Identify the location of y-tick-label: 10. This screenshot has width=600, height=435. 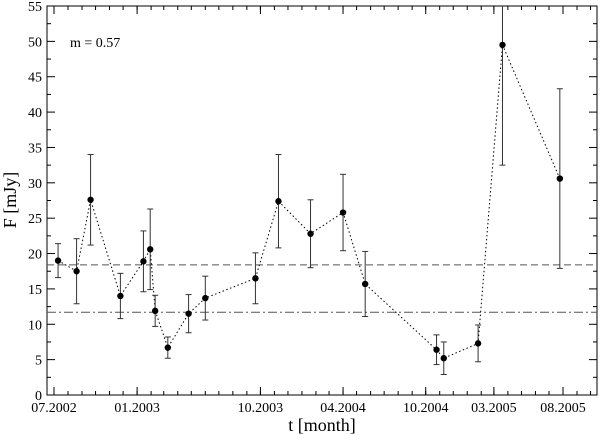
(35, 325).